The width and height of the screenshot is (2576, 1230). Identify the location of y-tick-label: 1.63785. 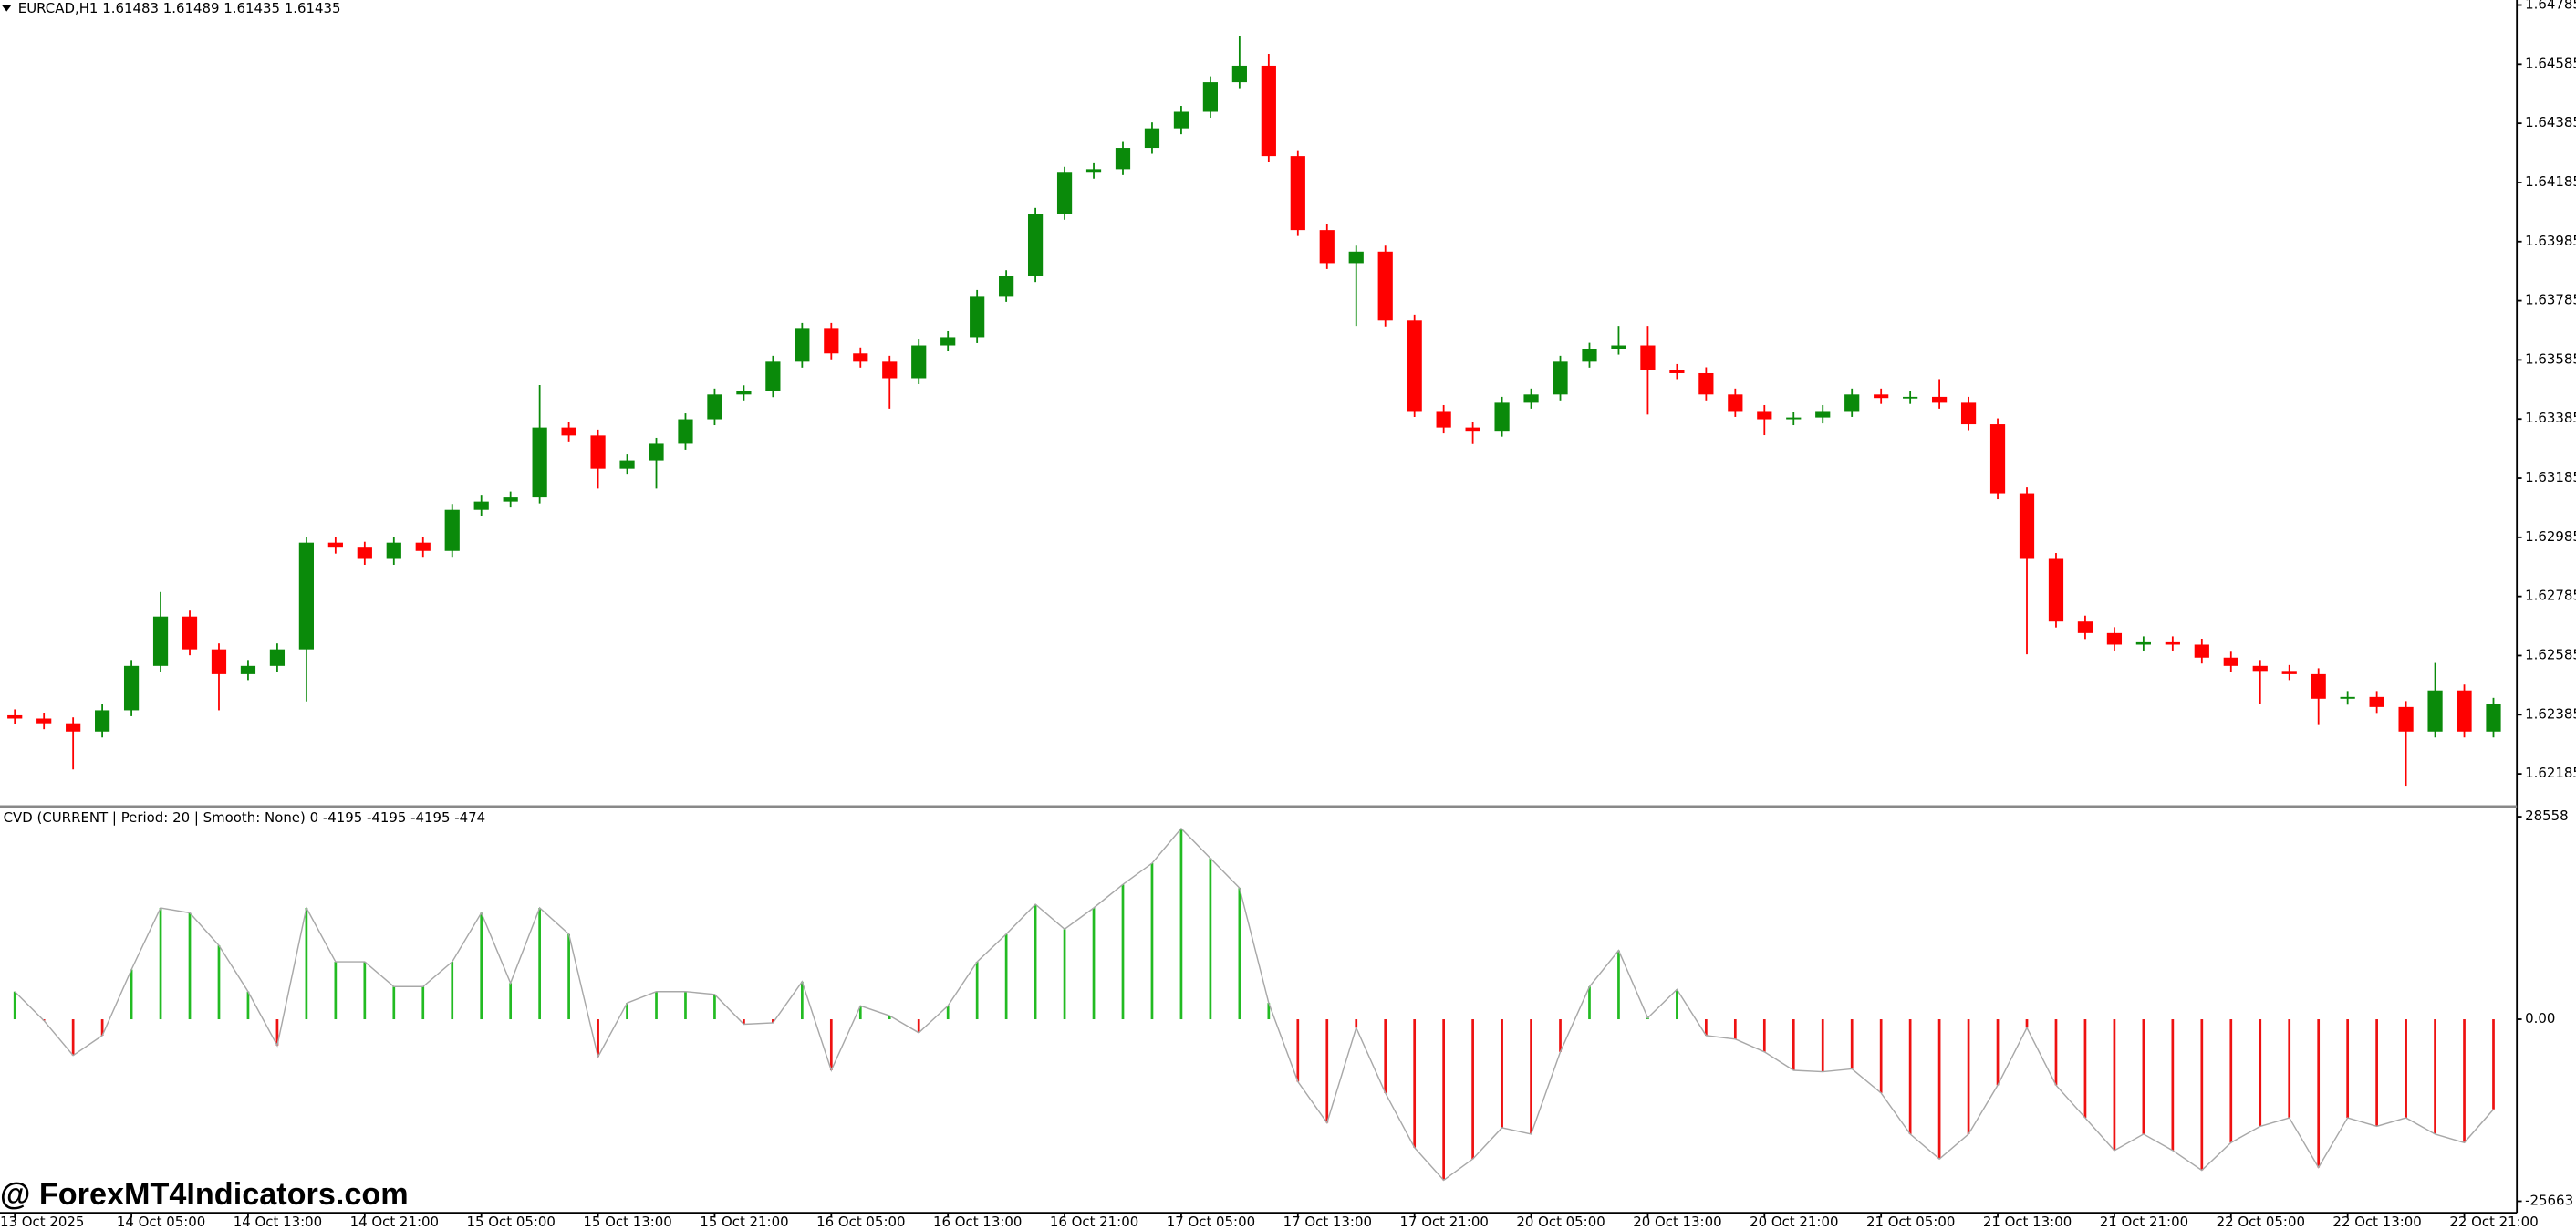
(2550, 300).